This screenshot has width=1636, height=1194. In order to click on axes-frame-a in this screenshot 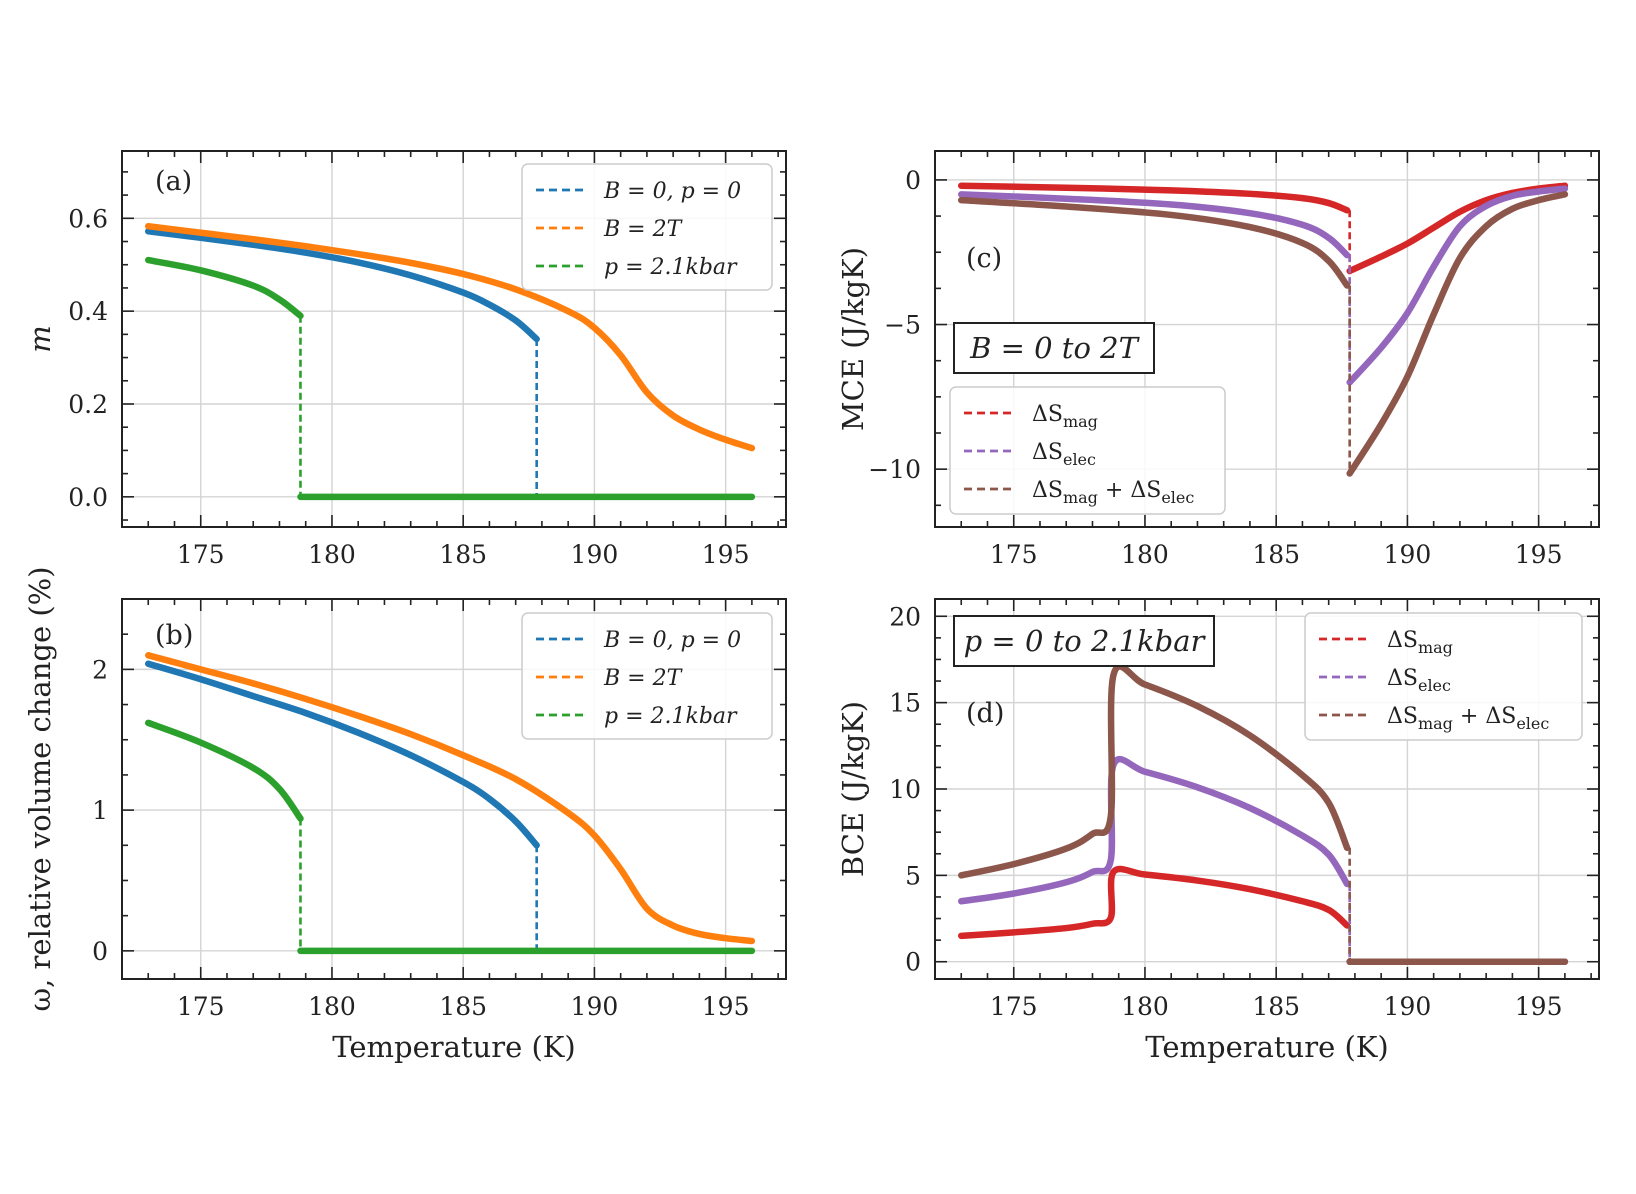, I will do `click(454, 339)`.